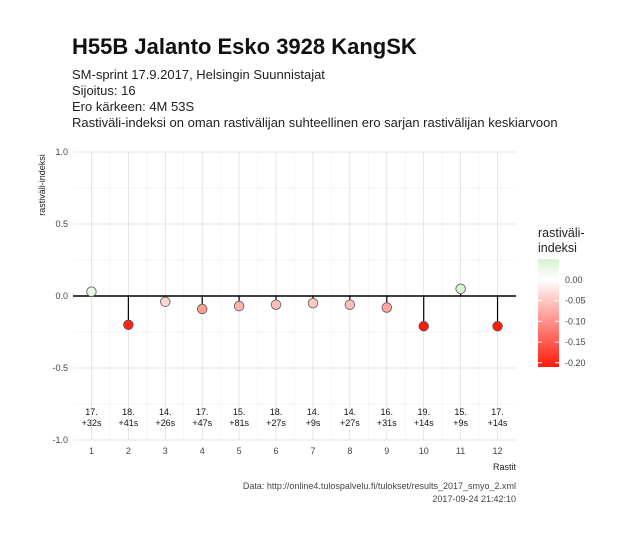  What do you see at coordinates (202, 451) in the screenshot?
I see `x-tick-label: 4` at bounding box center [202, 451].